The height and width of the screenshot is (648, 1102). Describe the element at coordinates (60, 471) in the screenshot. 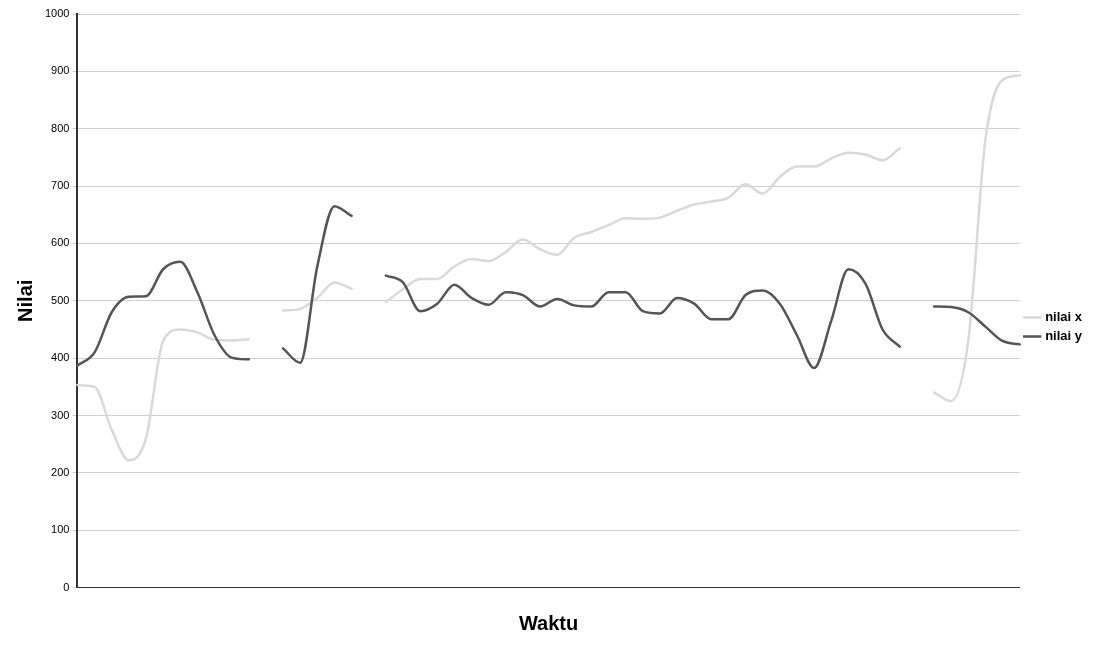

I see `y-tick-label: 200` at that location.